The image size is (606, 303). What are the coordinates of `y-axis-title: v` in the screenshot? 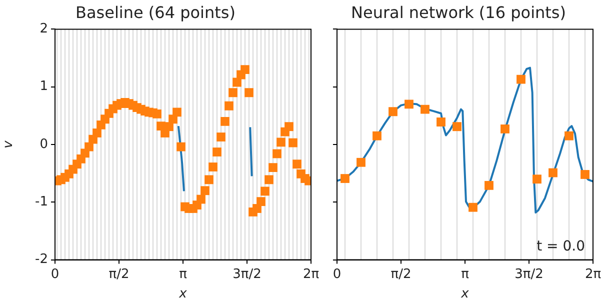 It's located at (8, 144).